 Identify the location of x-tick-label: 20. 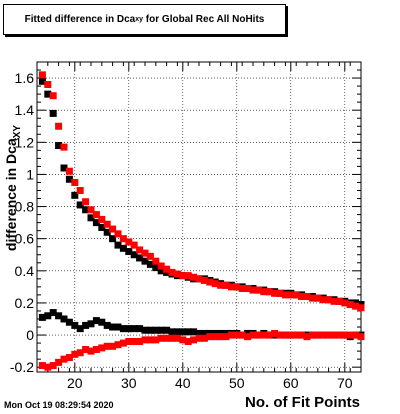
(75, 383).